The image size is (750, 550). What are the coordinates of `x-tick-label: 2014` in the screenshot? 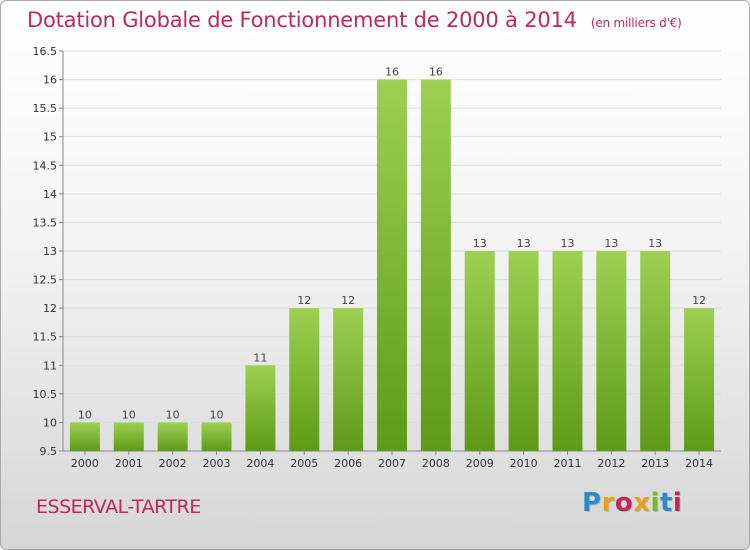 It's located at (699, 463).